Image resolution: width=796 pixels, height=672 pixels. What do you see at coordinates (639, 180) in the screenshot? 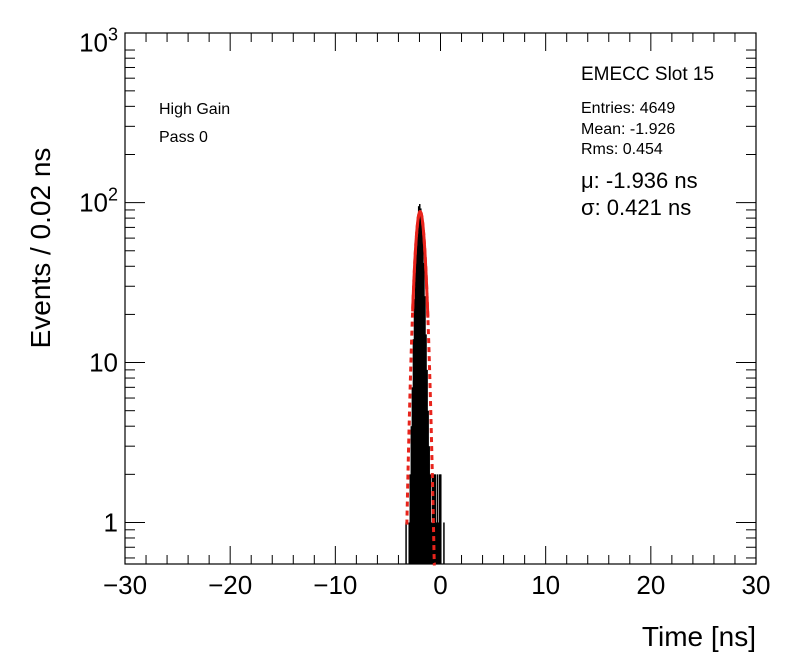
I see `fit-mu: μ: -1.936 ns` at bounding box center [639, 180].